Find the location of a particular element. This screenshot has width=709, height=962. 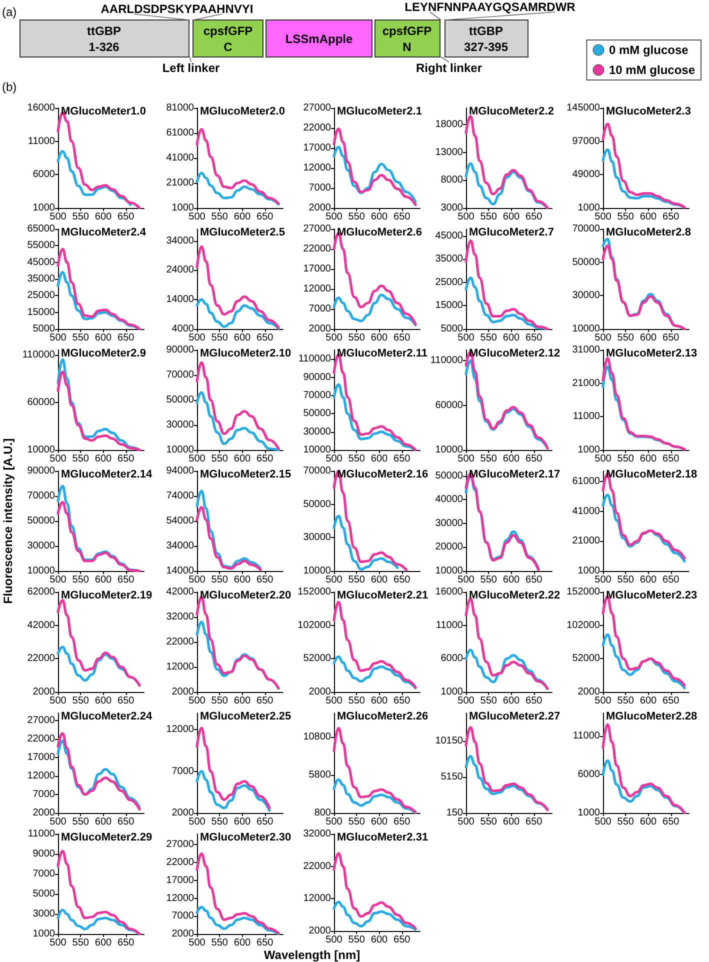

chart-title: MGlucoMeter2.5 is located at coordinates (242, 232).